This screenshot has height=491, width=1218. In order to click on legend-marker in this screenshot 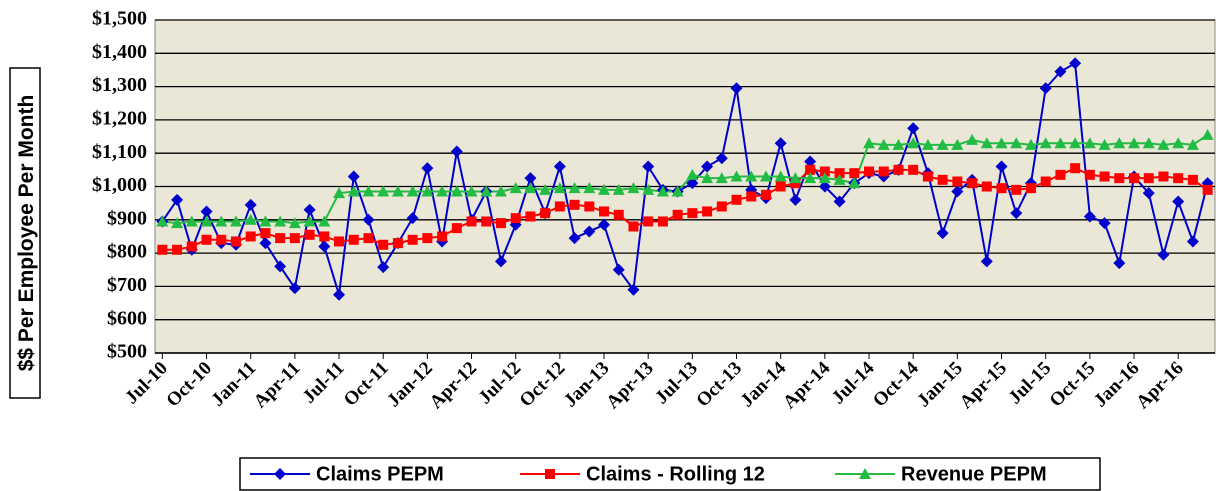, I will do `click(550, 474)`.